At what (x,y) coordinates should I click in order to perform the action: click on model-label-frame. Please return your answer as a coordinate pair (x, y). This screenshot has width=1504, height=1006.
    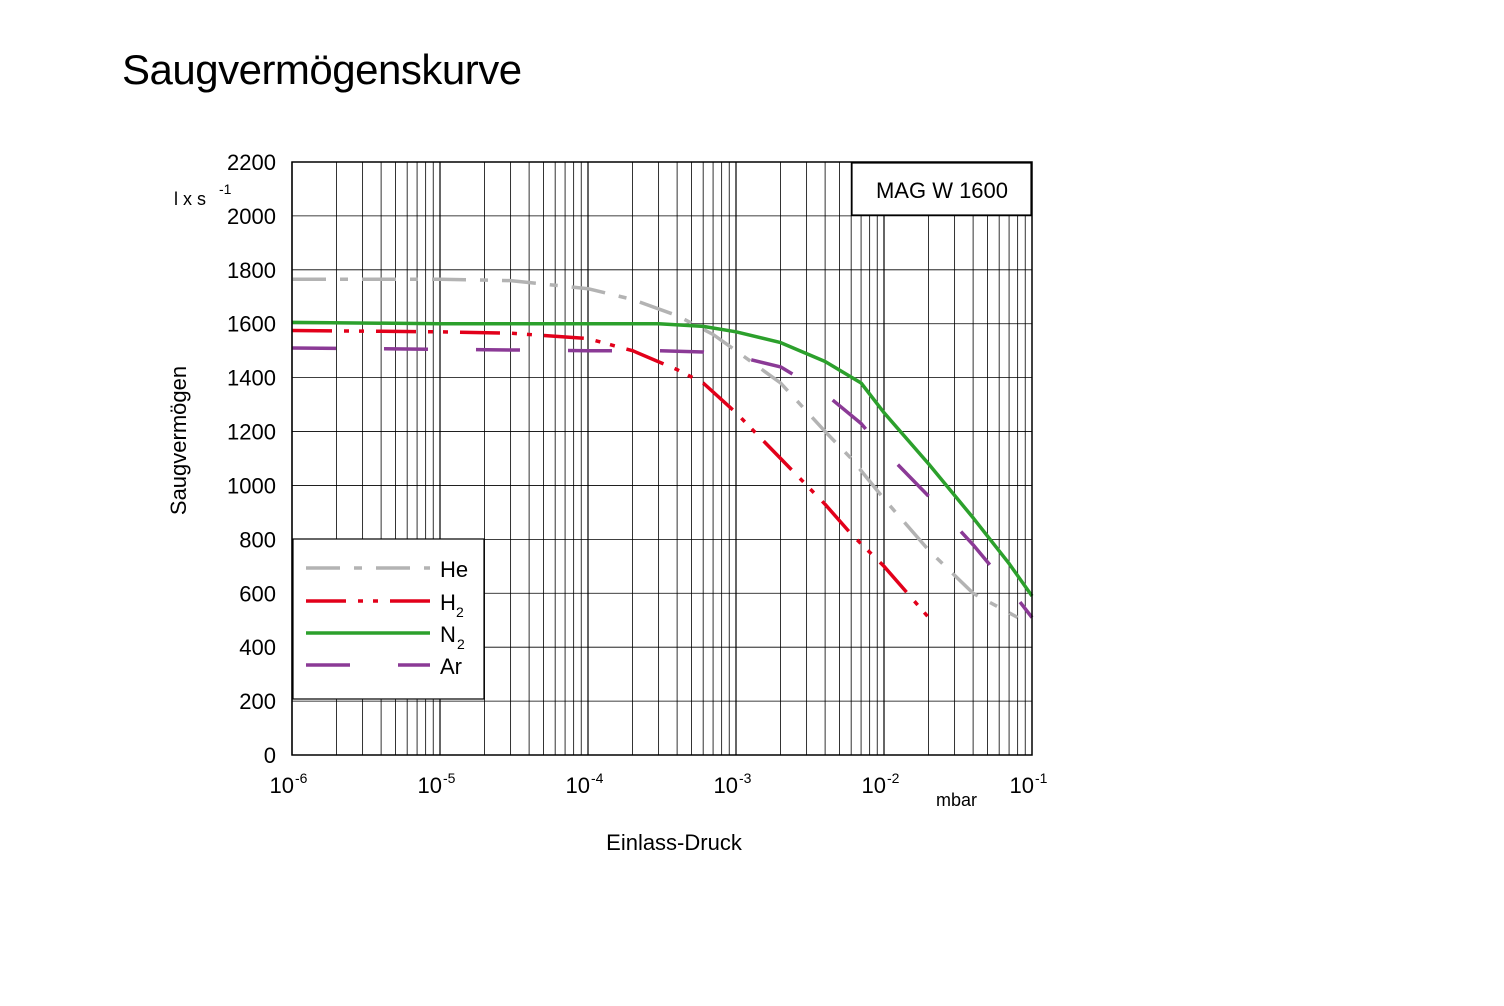
    Looking at the image, I should click on (941, 189).